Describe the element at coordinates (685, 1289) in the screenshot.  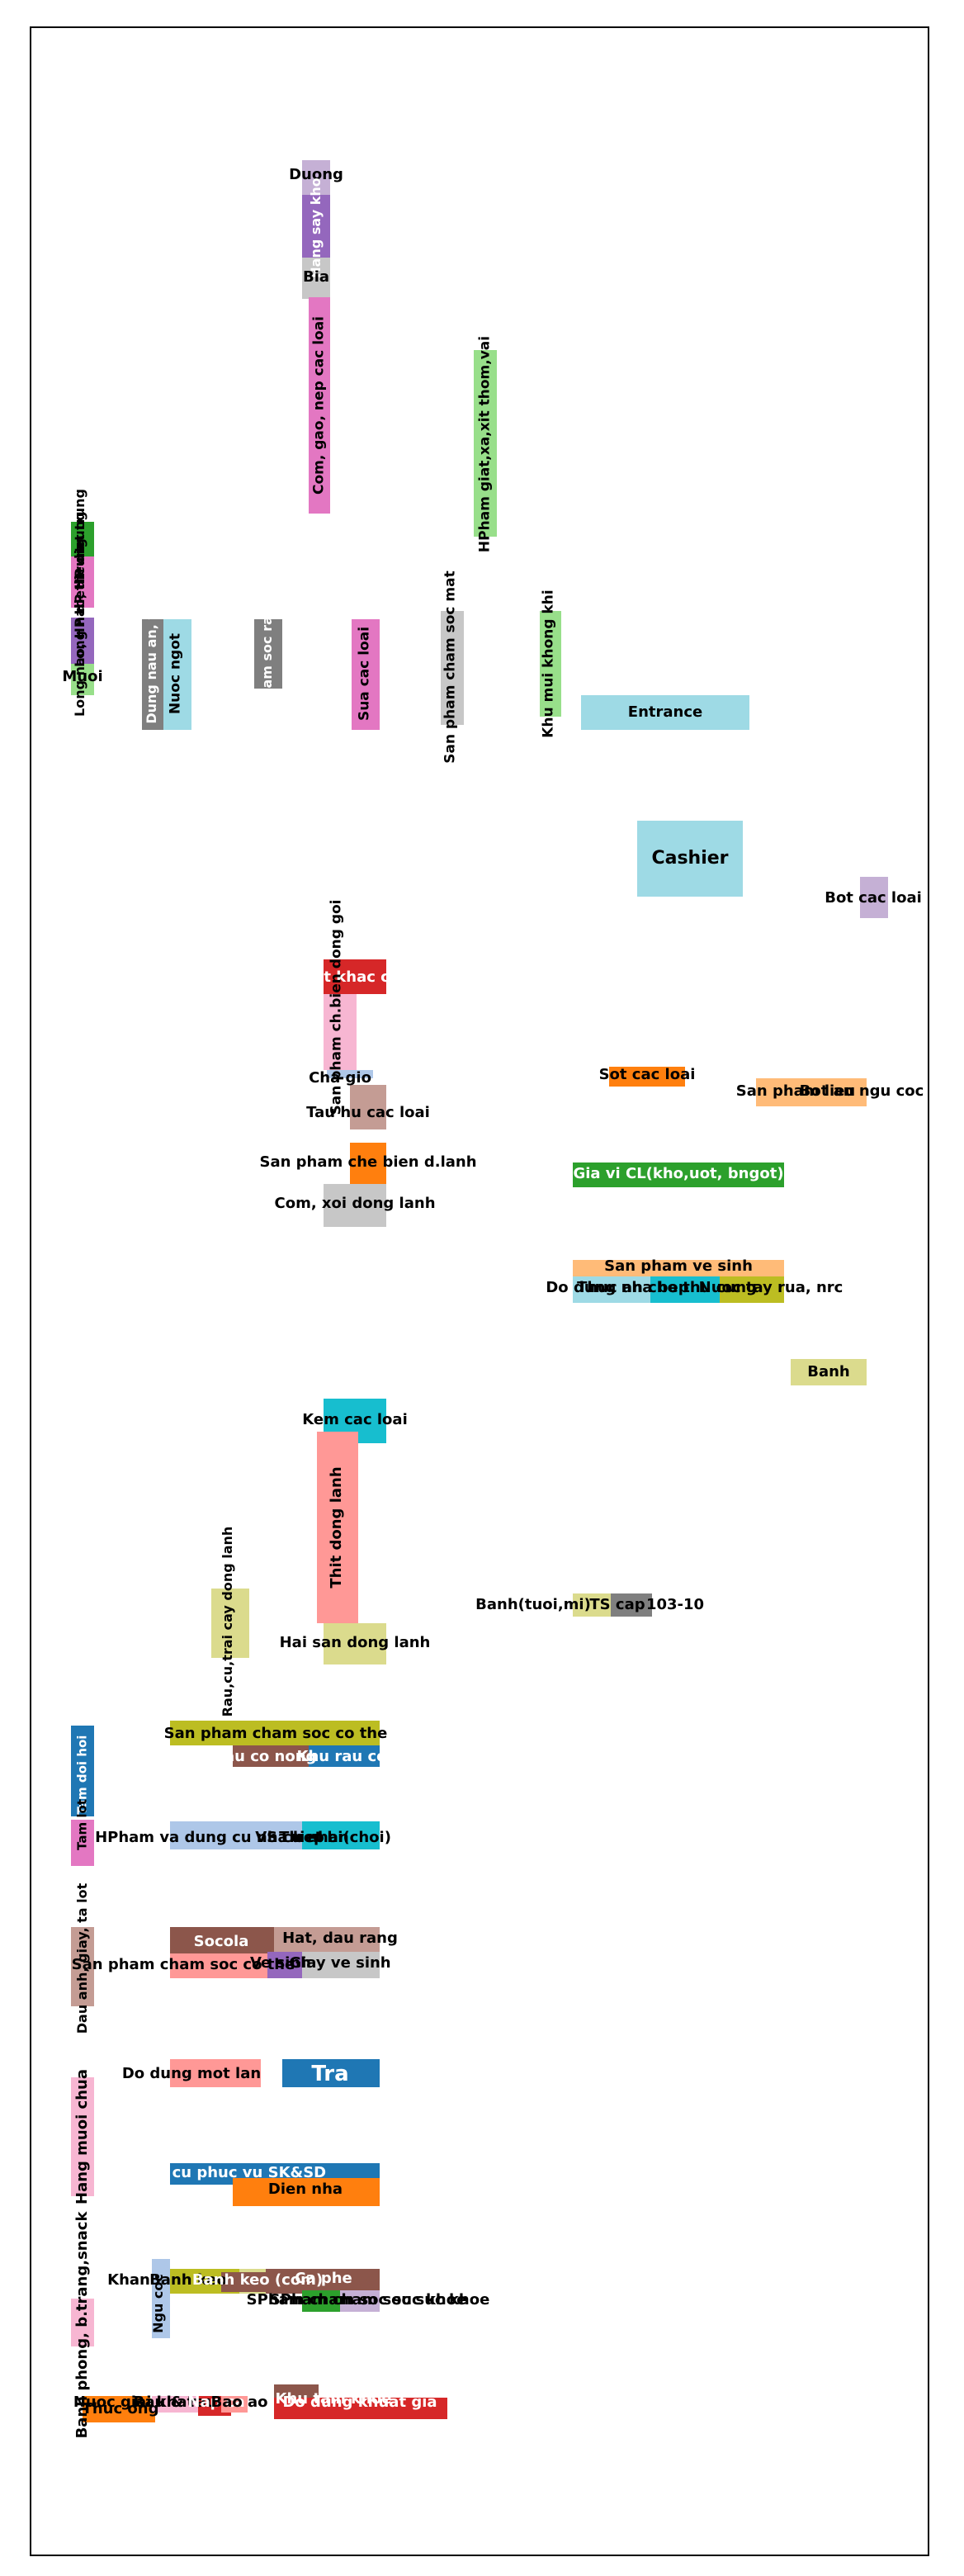
I see `zone-thuc-an-cho-thu-cung` at that location.